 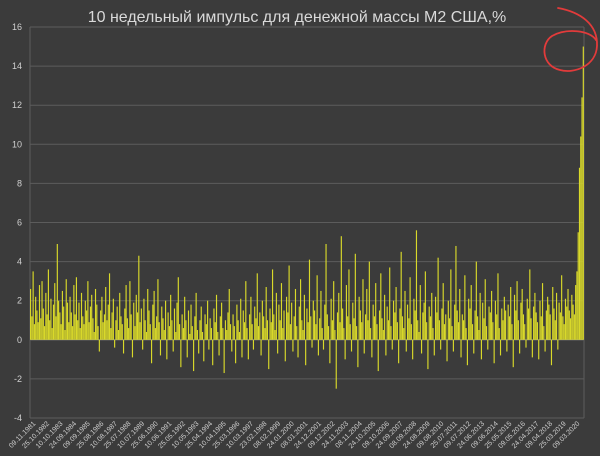 I want to click on y-tick-label: 2, so click(x=19, y=301).